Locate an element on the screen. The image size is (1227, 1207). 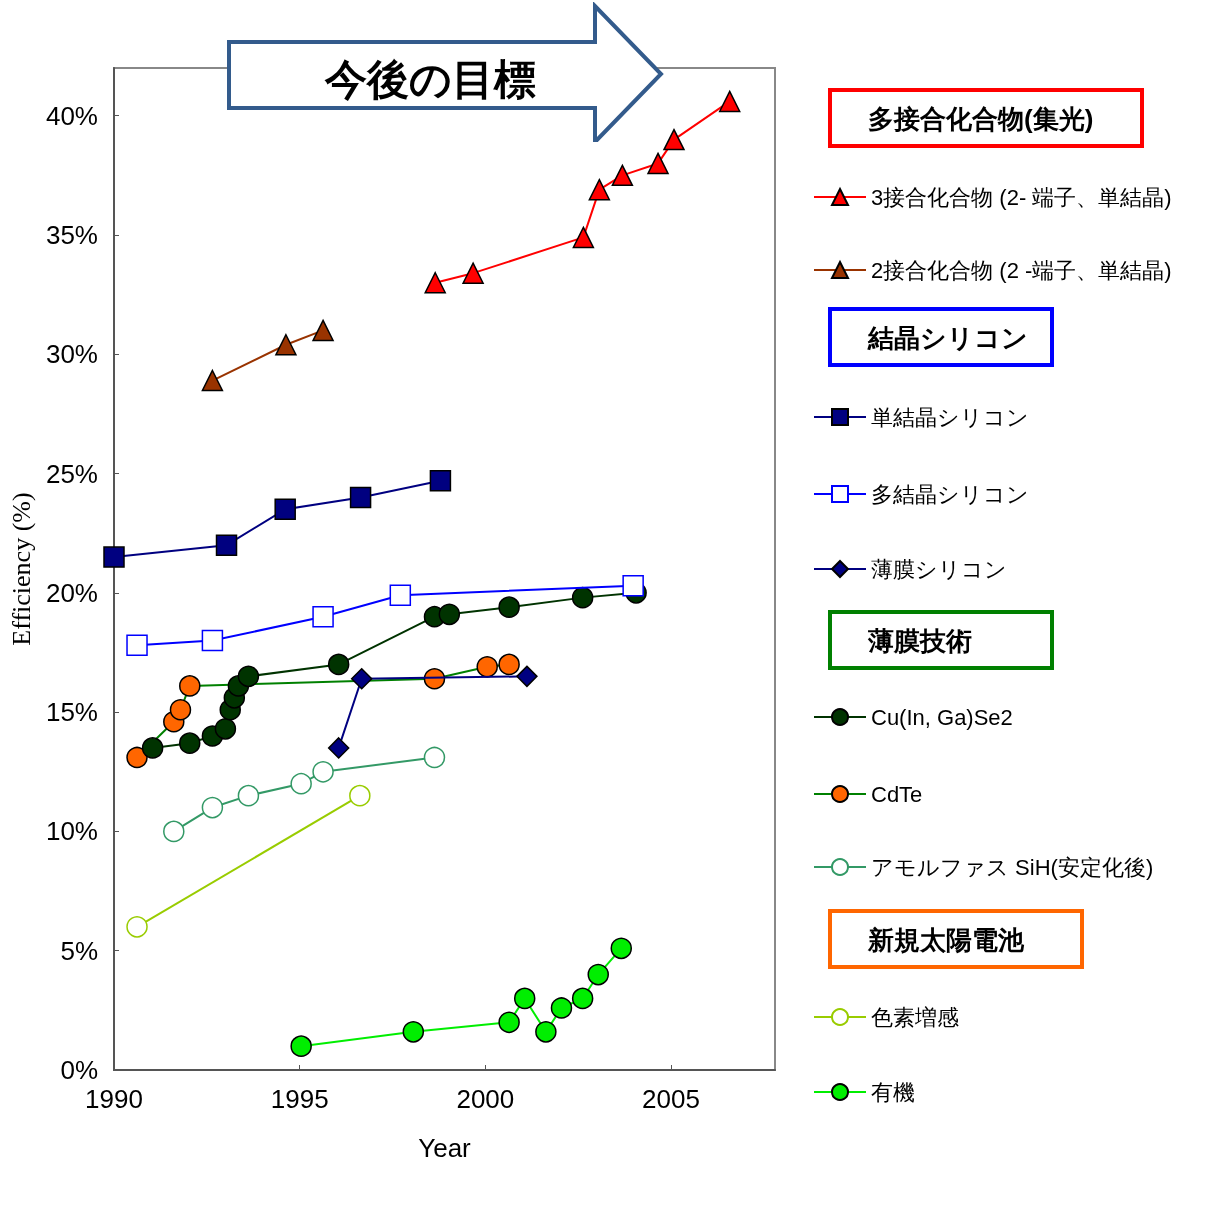
y-tick-label: 5% is located at coordinates (79, 950).